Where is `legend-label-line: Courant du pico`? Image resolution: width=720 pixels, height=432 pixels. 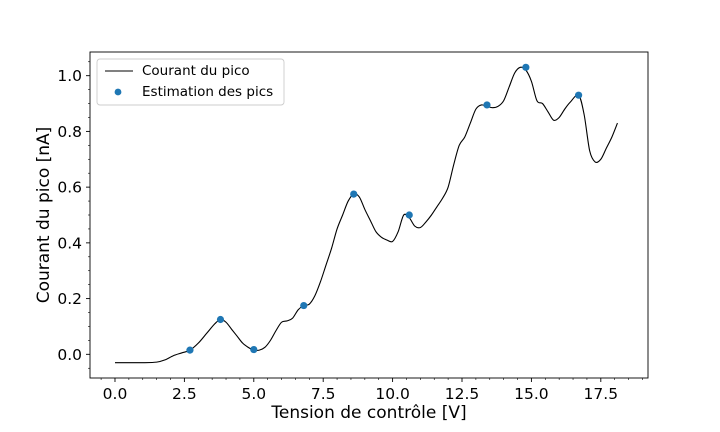 legend-label-line: Courant du pico is located at coordinates (196, 71).